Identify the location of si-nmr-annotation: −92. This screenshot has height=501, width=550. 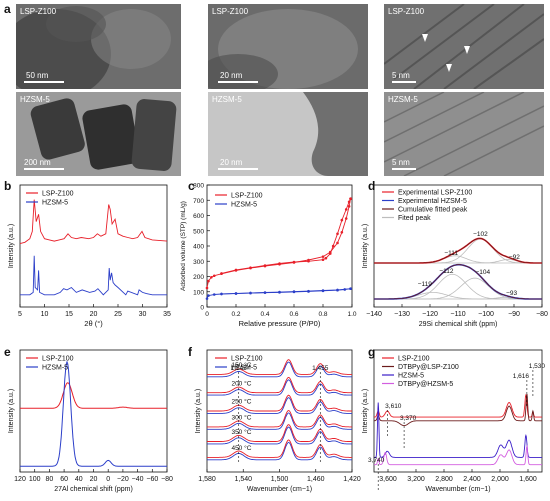
(514, 257).